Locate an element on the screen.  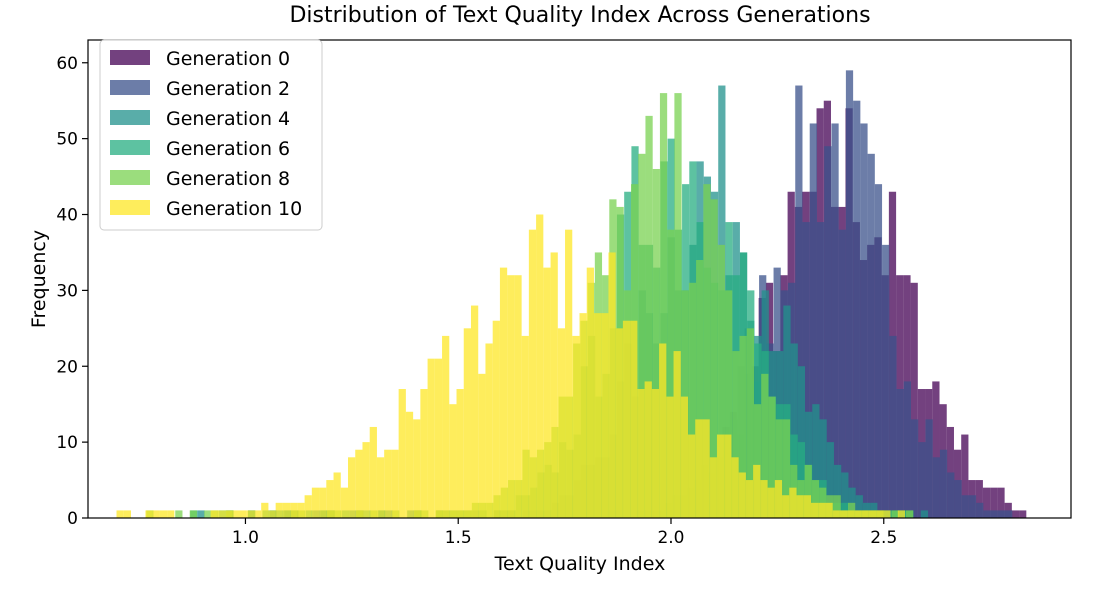
y-tick-label: 10 is located at coordinates (67, 443).